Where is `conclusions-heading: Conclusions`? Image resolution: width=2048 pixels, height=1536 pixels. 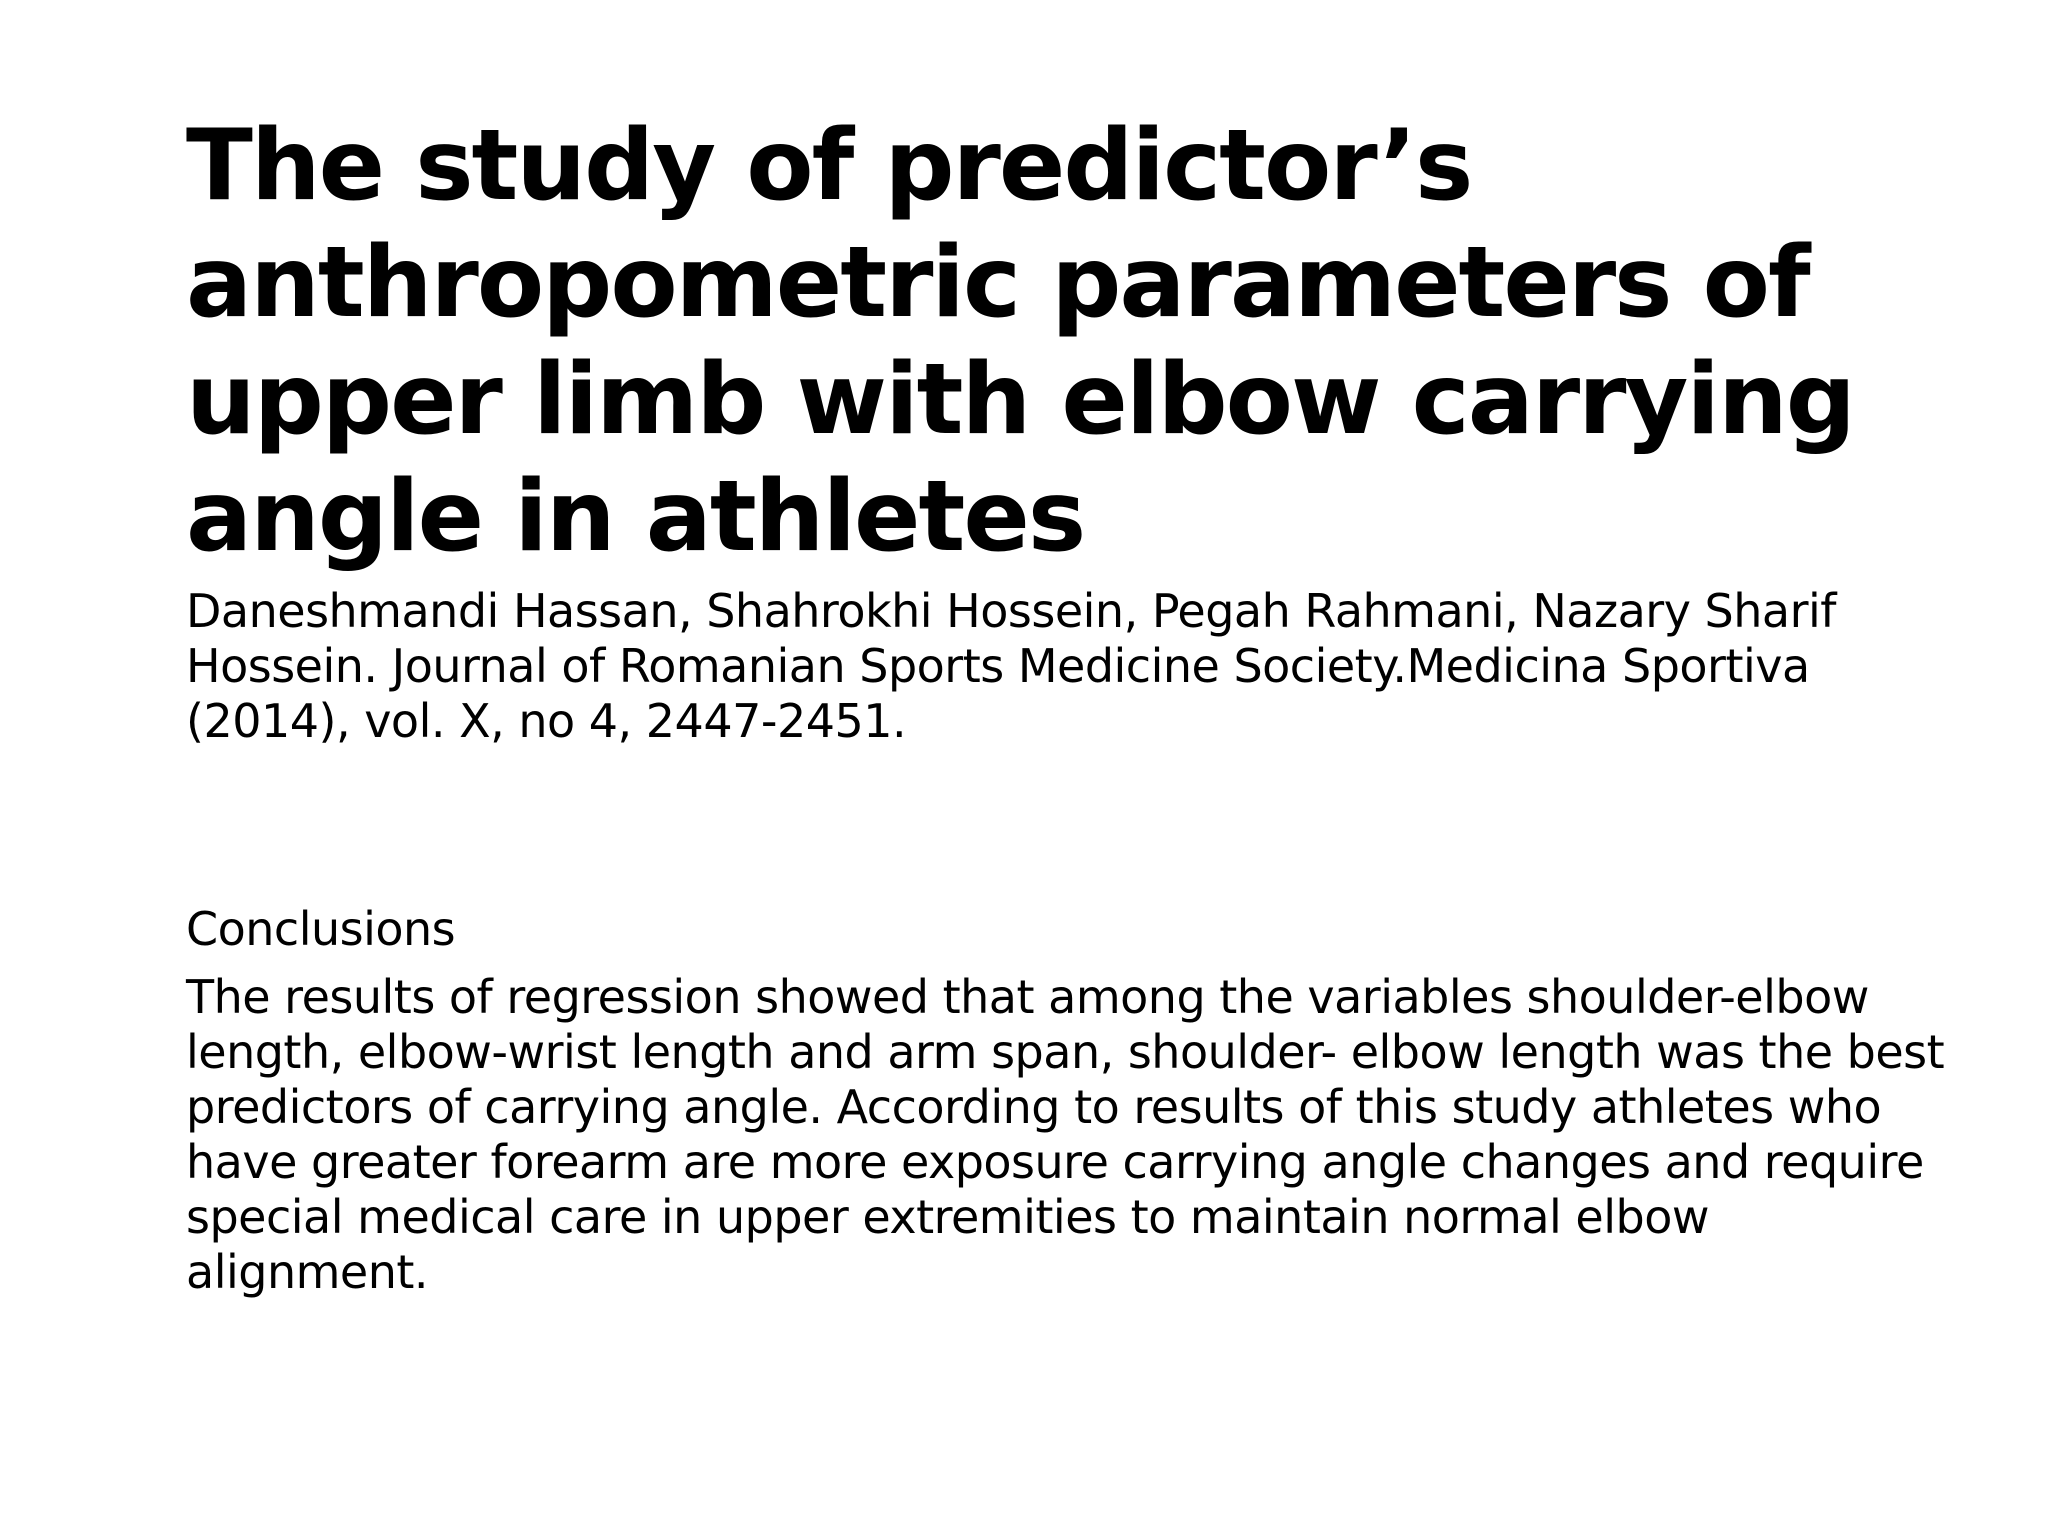
conclusions-heading: Conclusions is located at coordinates (321, 929).